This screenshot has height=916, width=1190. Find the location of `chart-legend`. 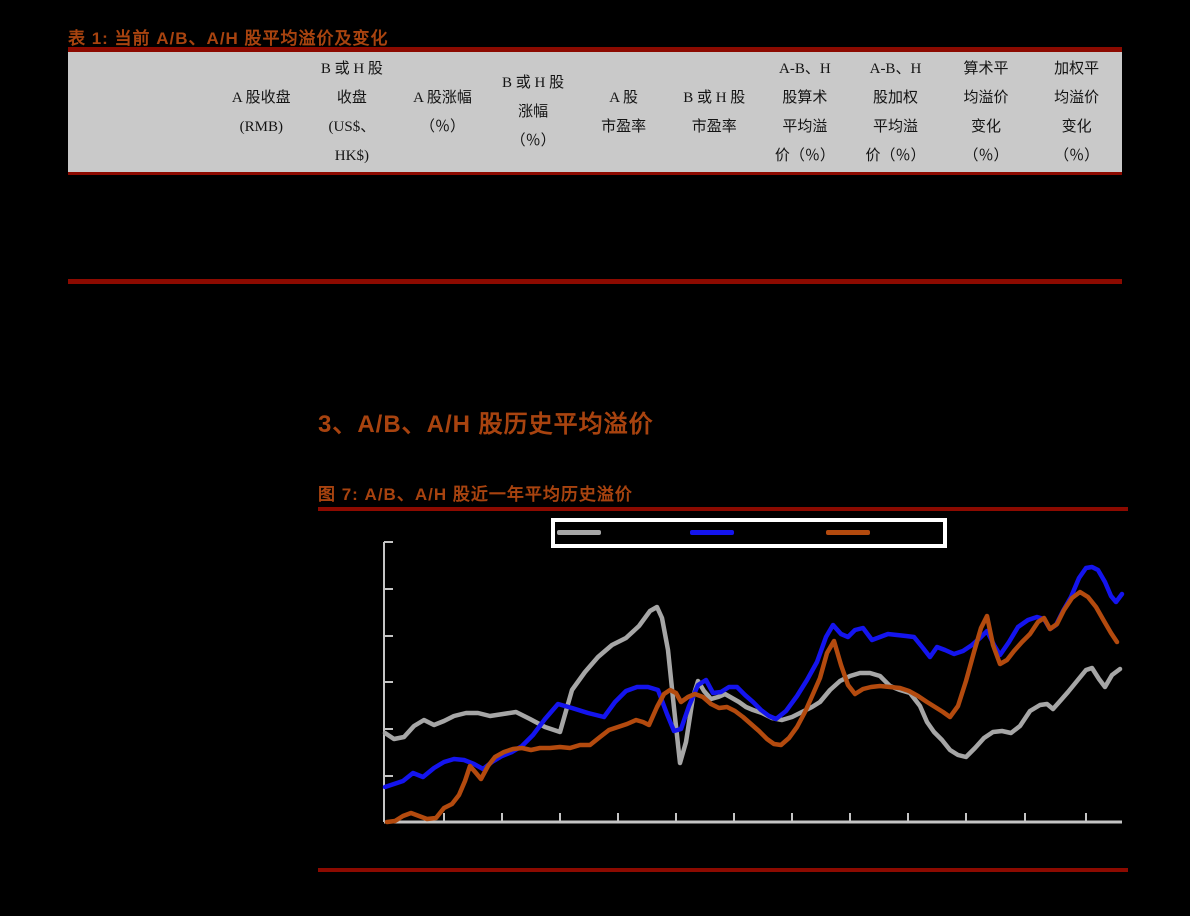

chart-legend is located at coordinates (749, 533).